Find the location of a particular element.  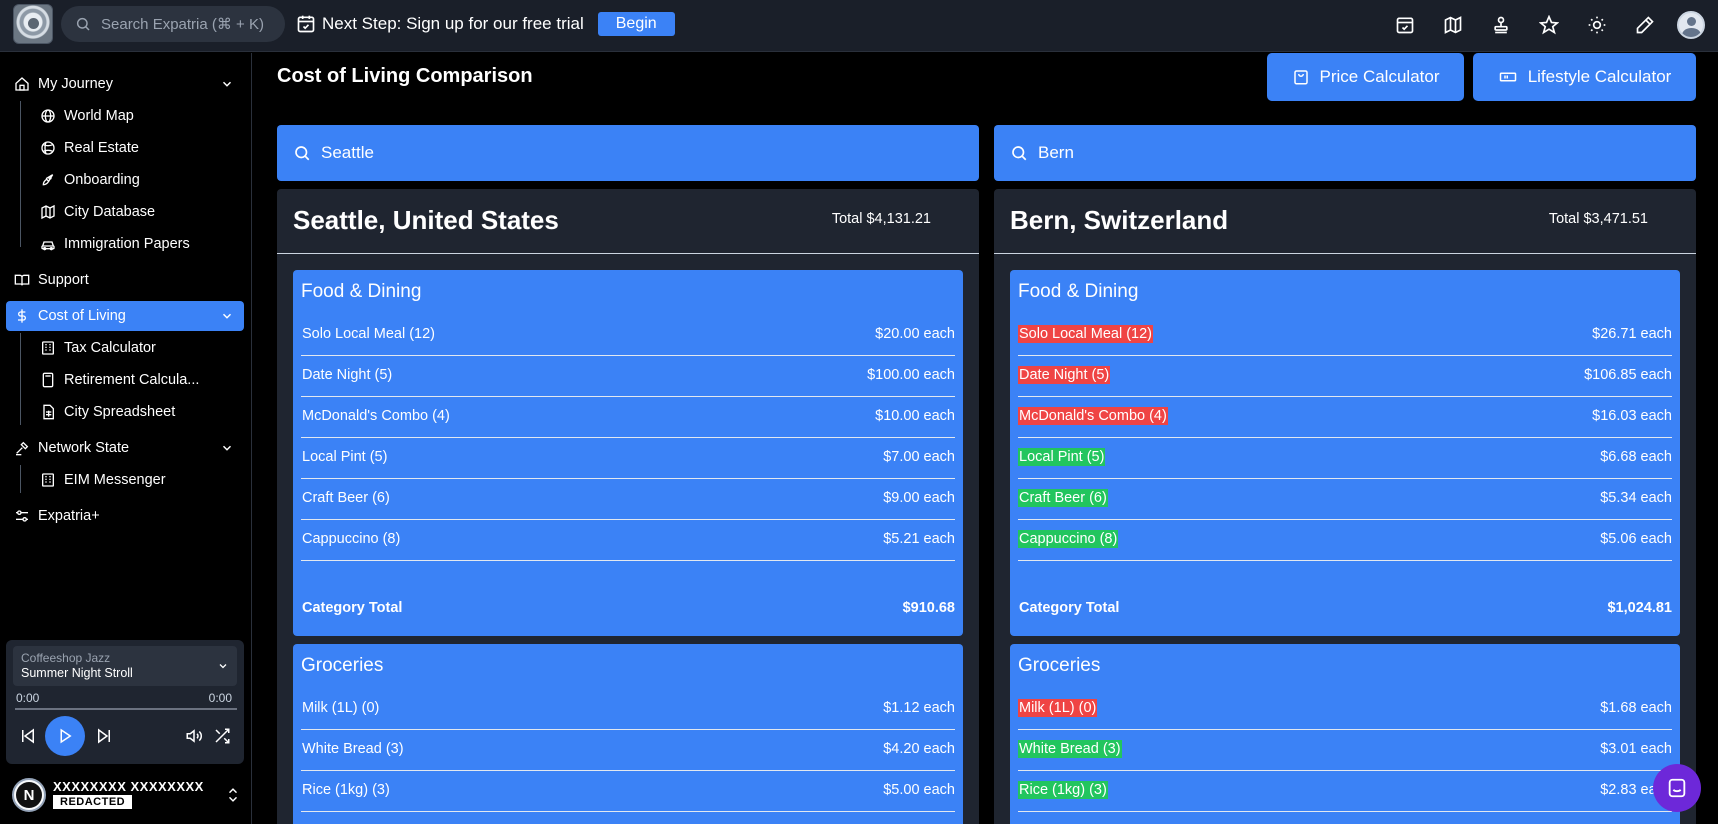

line-item-price: $16.03 each is located at coordinates (1632, 416).